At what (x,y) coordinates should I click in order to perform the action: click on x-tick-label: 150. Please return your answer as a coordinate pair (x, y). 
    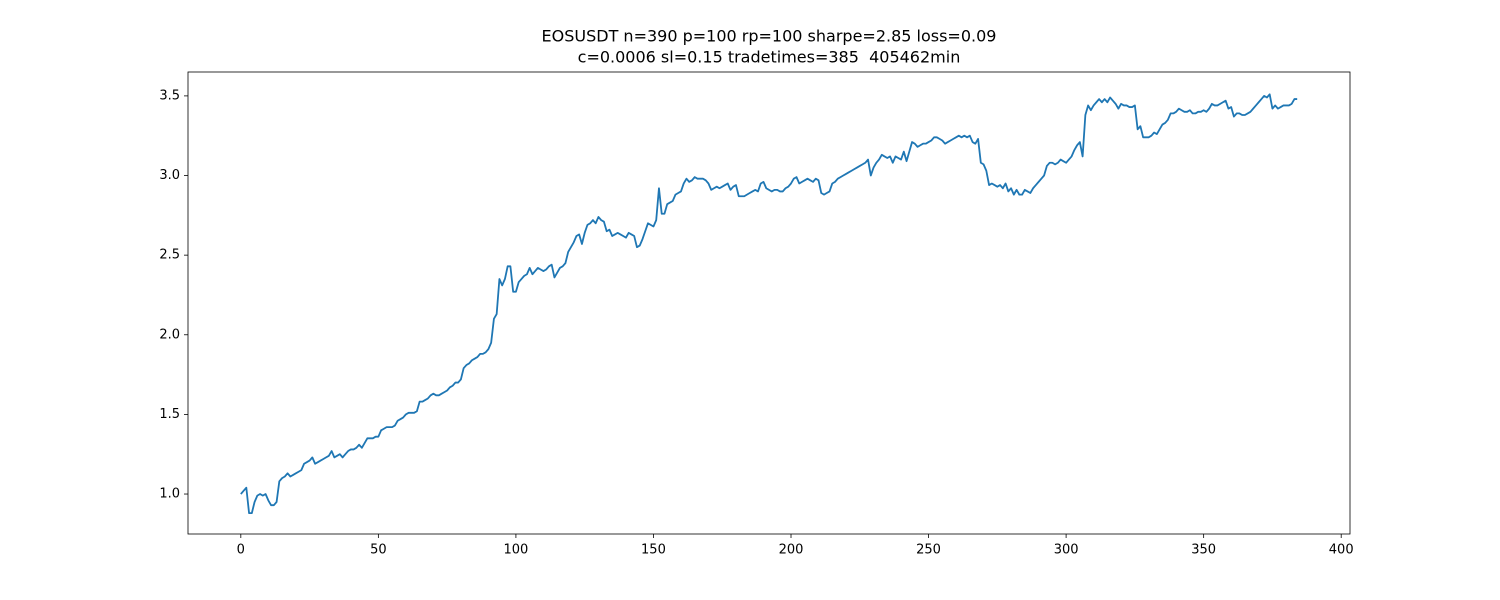
    Looking at the image, I should click on (653, 550).